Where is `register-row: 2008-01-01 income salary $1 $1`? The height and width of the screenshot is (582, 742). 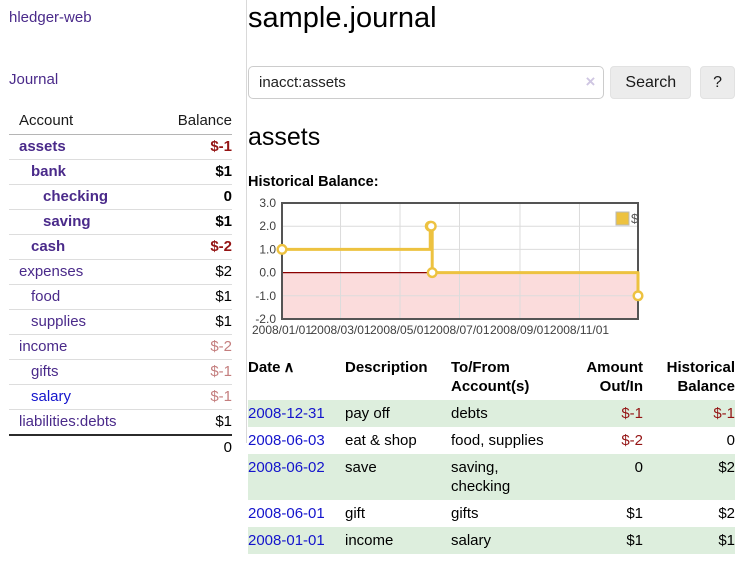 register-row: 2008-01-01 income salary $1 $1 is located at coordinates (491, 540).